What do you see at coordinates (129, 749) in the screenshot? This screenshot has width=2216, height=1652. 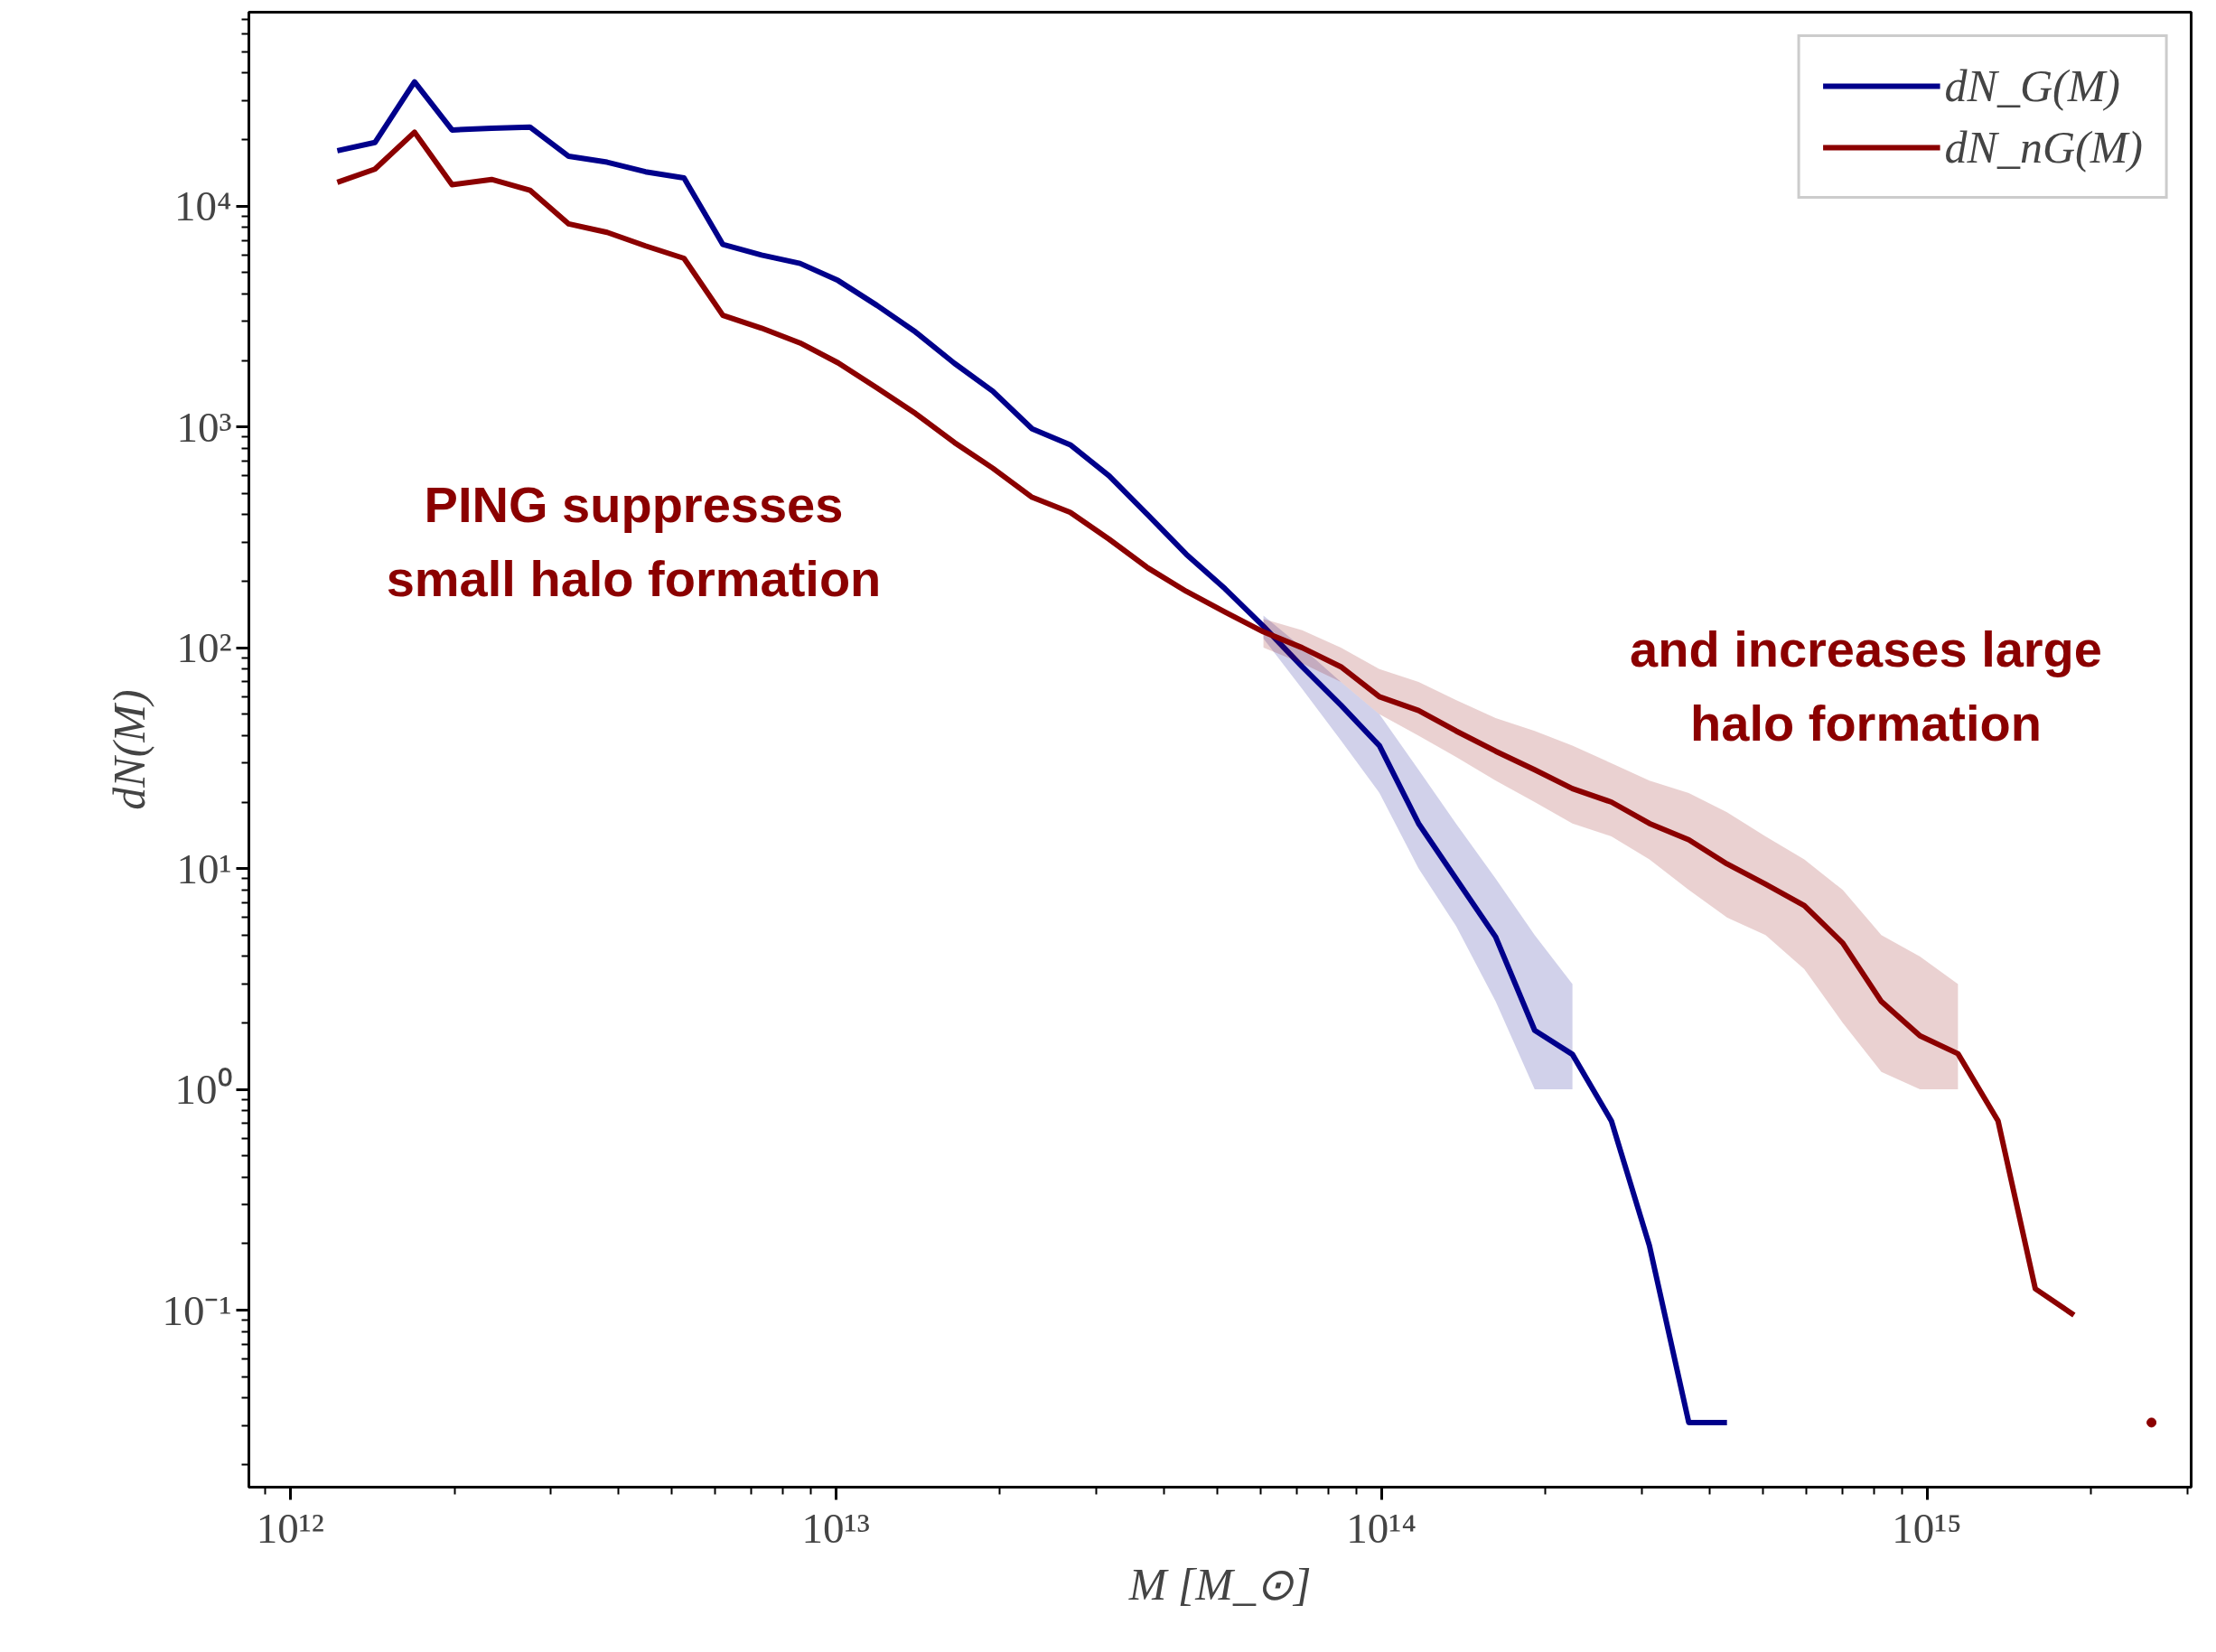 I see `y-axis-title: dN(M)` at bounding box center [129, 749].